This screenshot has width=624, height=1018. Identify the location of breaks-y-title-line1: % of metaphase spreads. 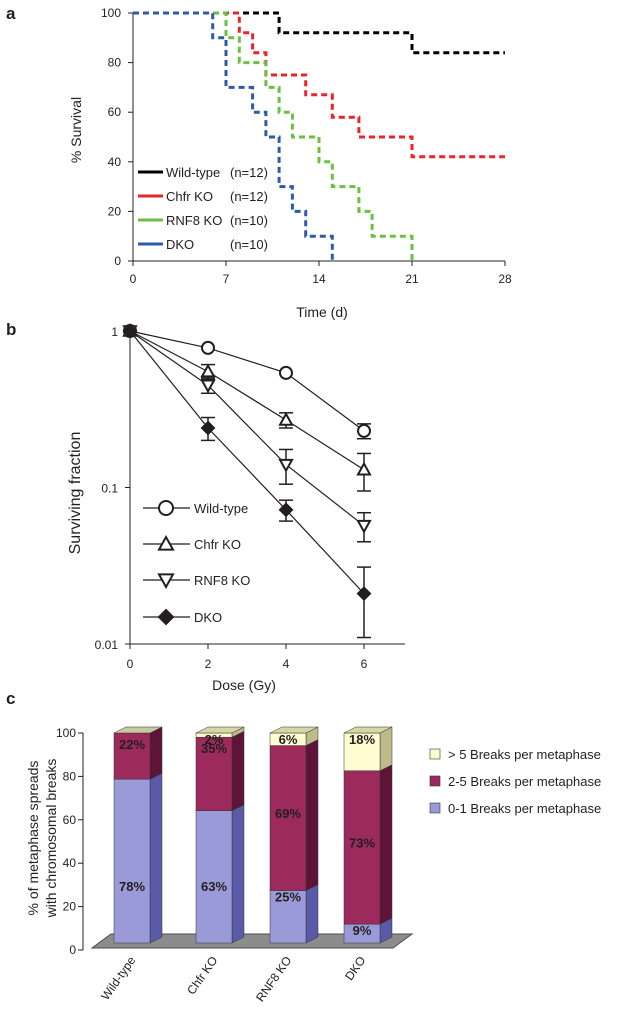
(33, 838).